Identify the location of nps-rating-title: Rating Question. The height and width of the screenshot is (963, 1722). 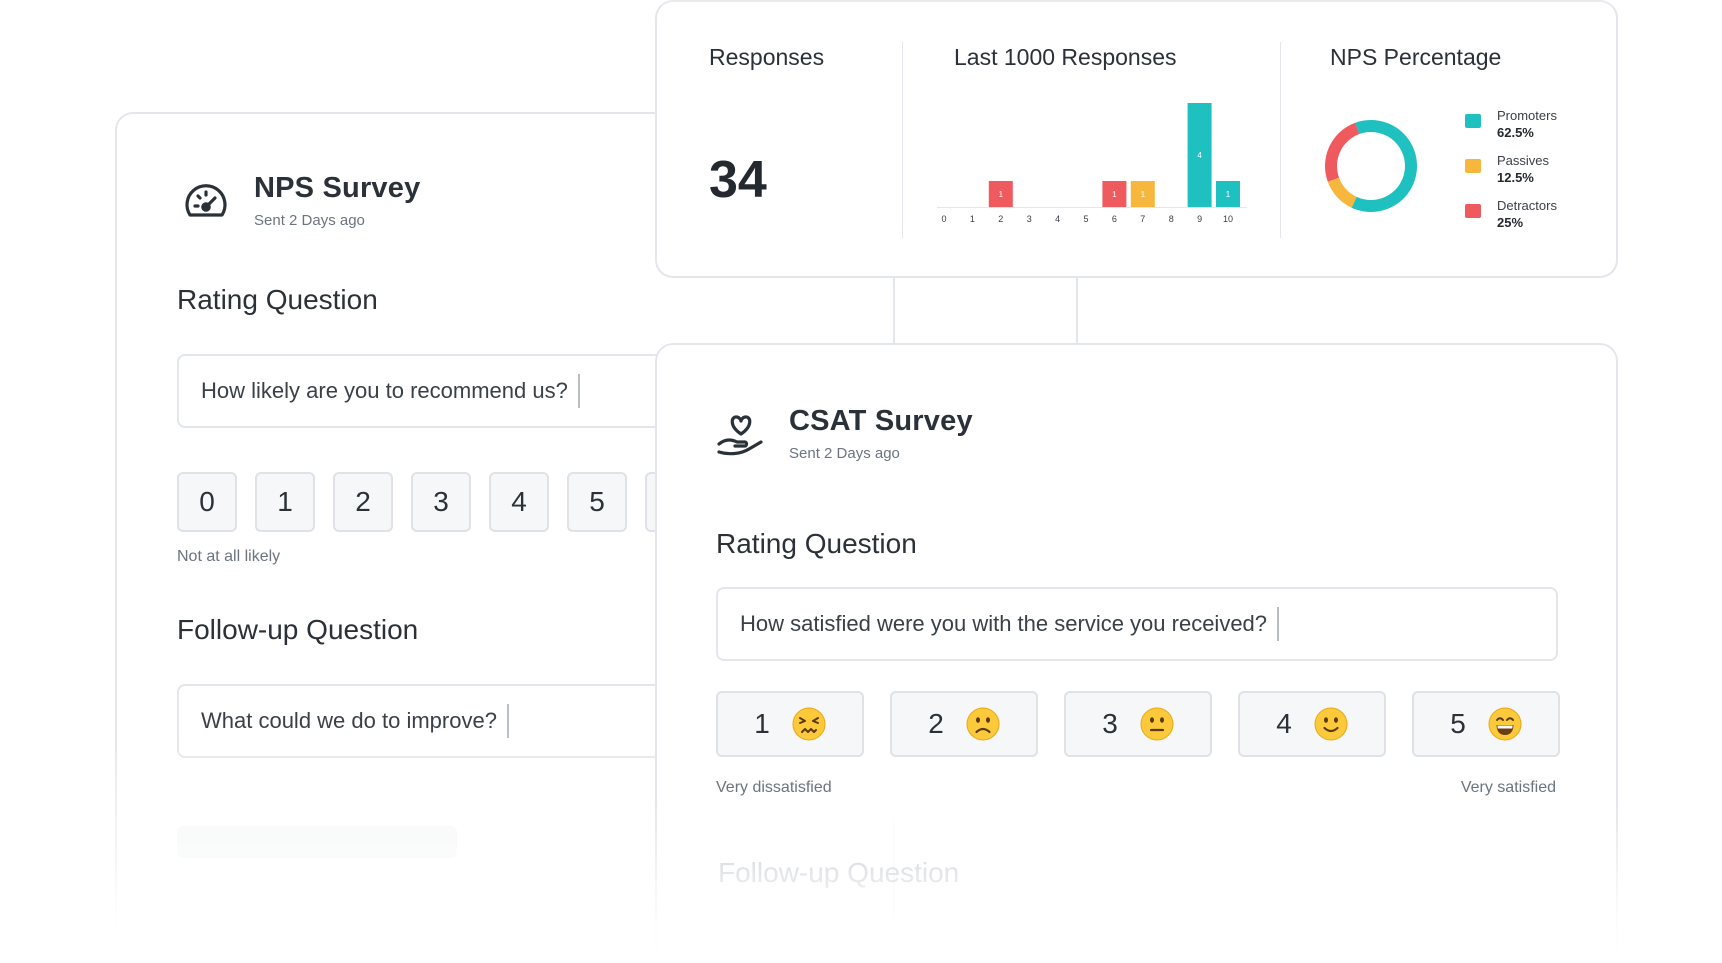
(277, 299).